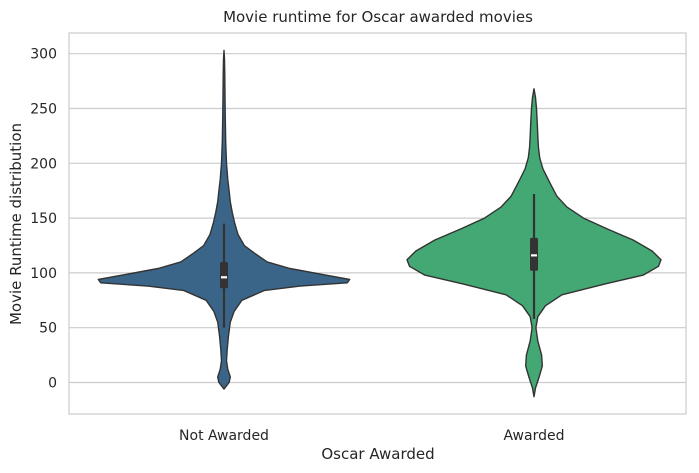 This screenshot has width=699, height=473. I want to click on y-tick-labels: 0 50 100 150 200 250 300, so click(43, 219).